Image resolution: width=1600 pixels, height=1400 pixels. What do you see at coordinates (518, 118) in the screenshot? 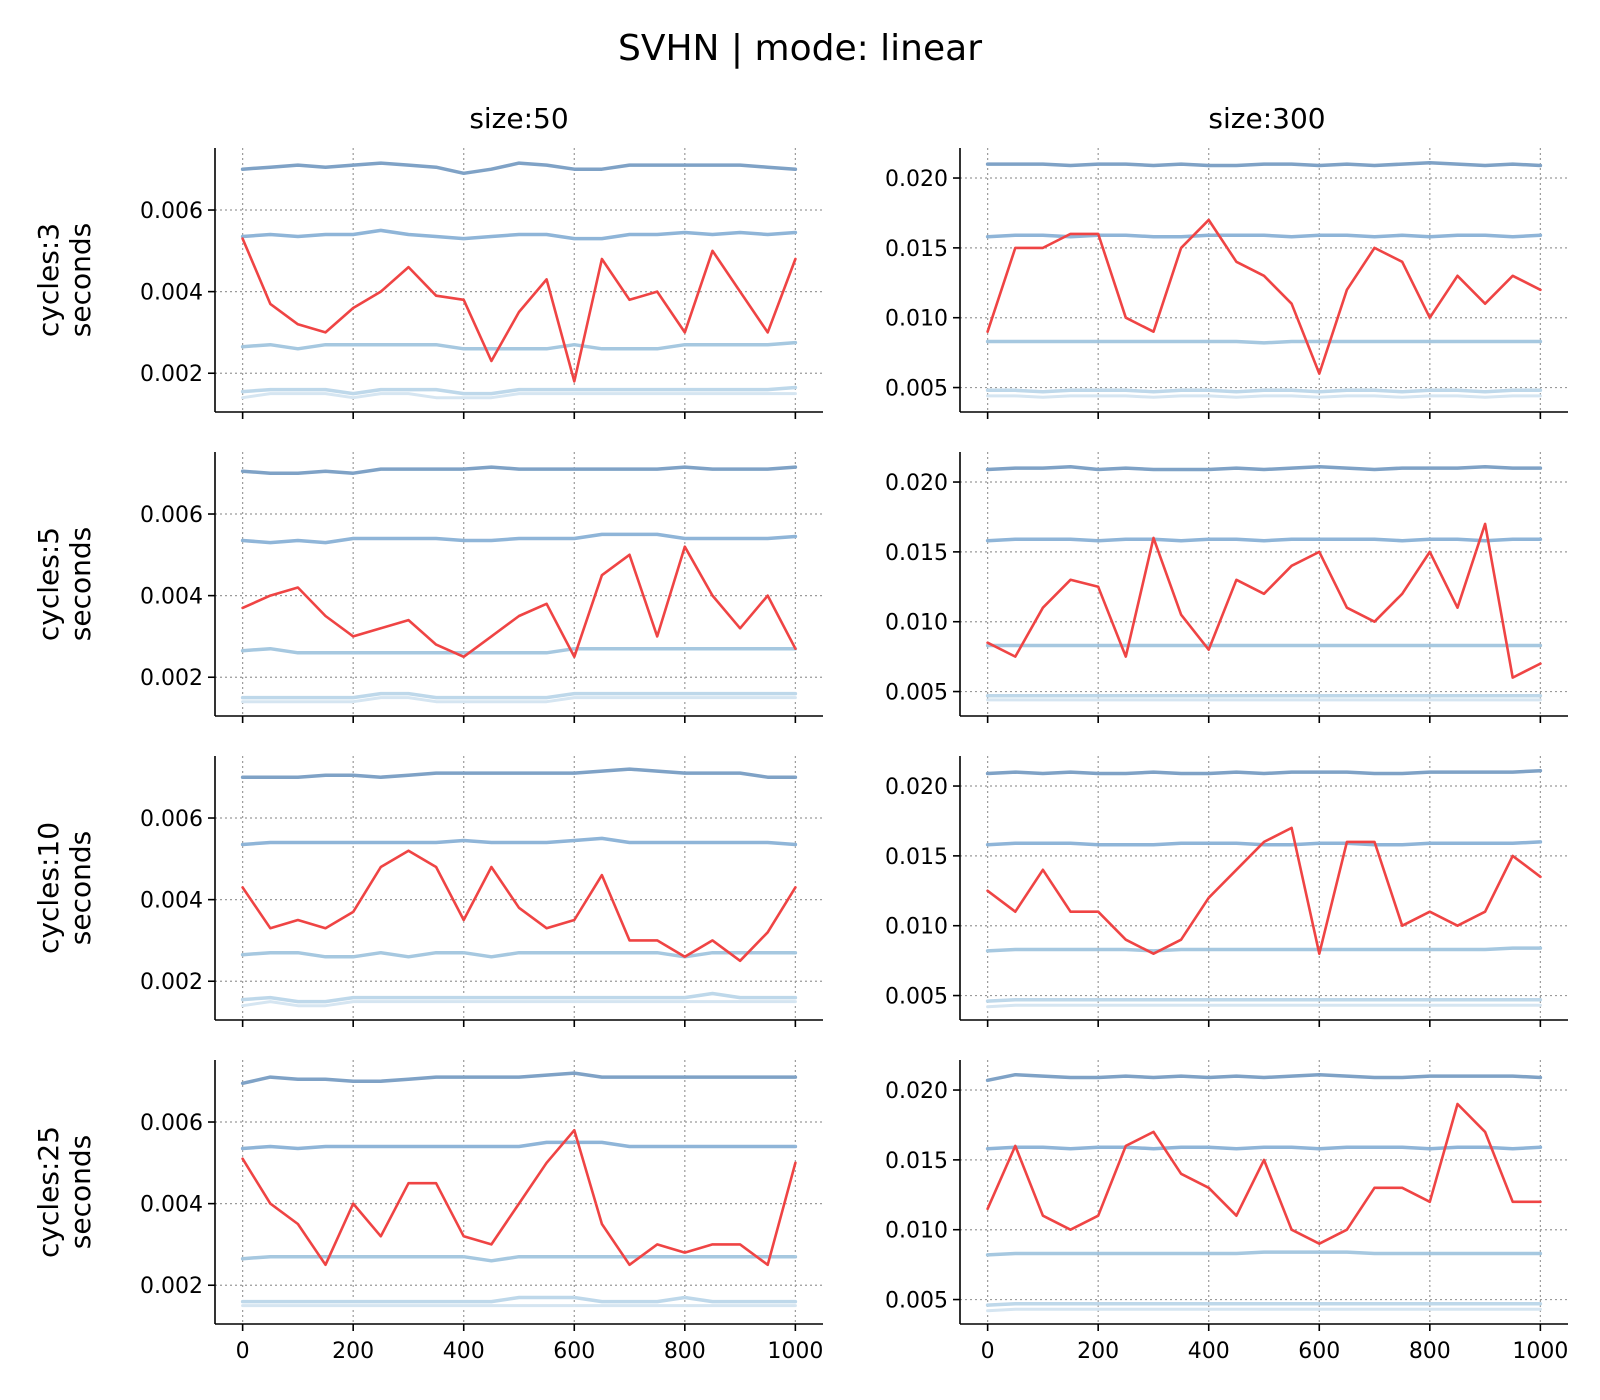
I see `column-title-size-50: size:50` at bounding box center [518, 118].